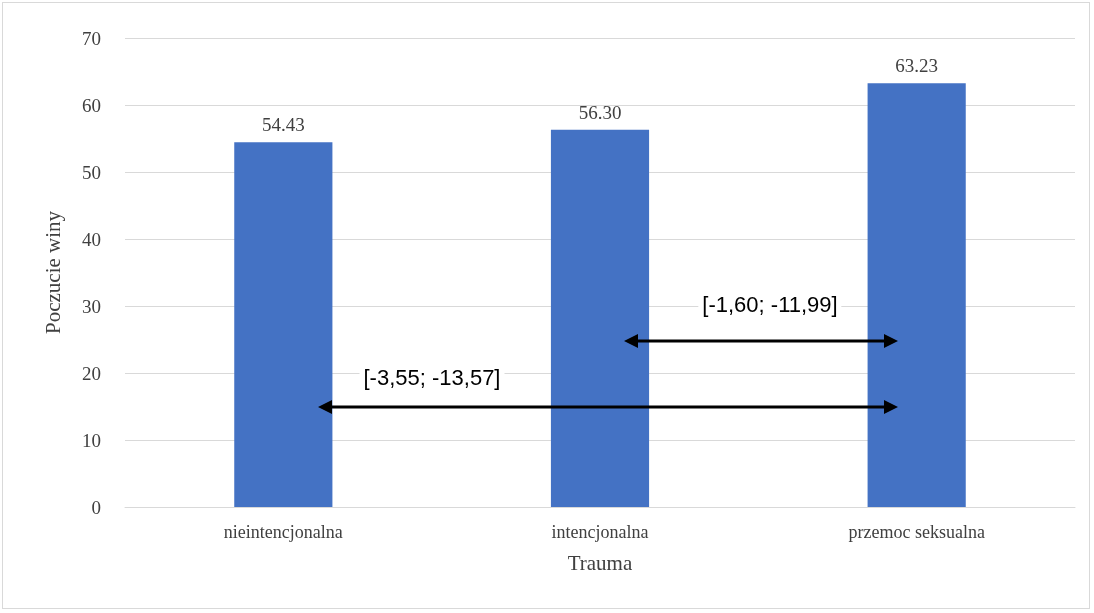 This screenshot has width=1094, height=613. What do you see at coordinates (91, 38) in the screenshot?
I see `y-tick-label: 70` at bounding box center [91, 38].